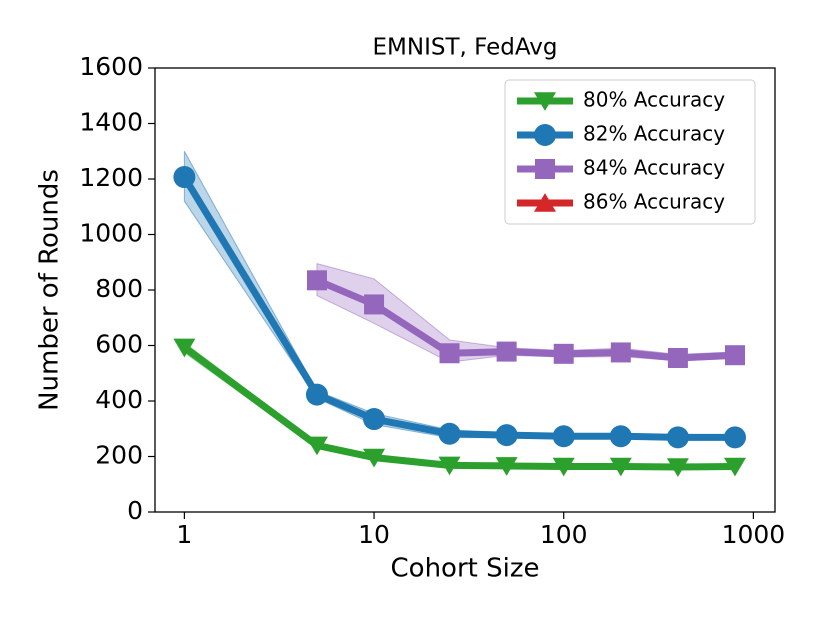 The width and height of the screenshot is (830, 627). What do you see at coordinates (119, 455) in the screenshot?
I see `y-tick-label: 200` at bounding box center [119, 455].